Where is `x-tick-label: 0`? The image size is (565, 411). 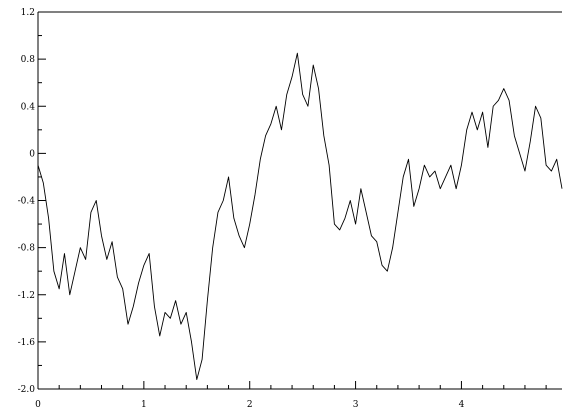 x-tick-label: 0 is located at coordinates (38, 405).